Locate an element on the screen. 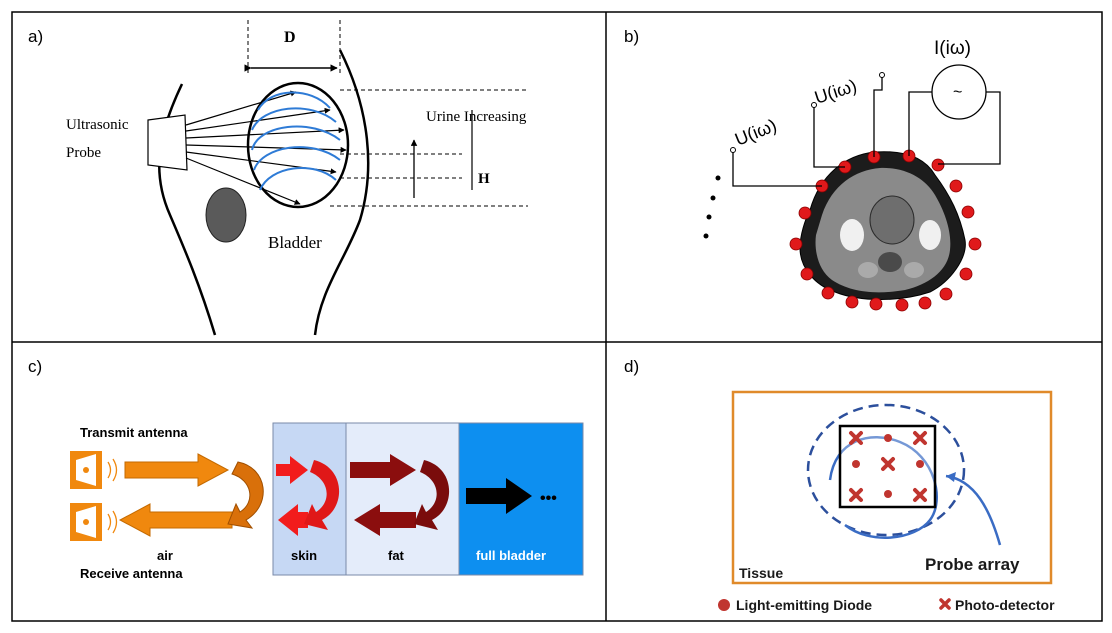 The image size is (1112, 633). skin-backward-arrow is located at coordinates (293, 520).